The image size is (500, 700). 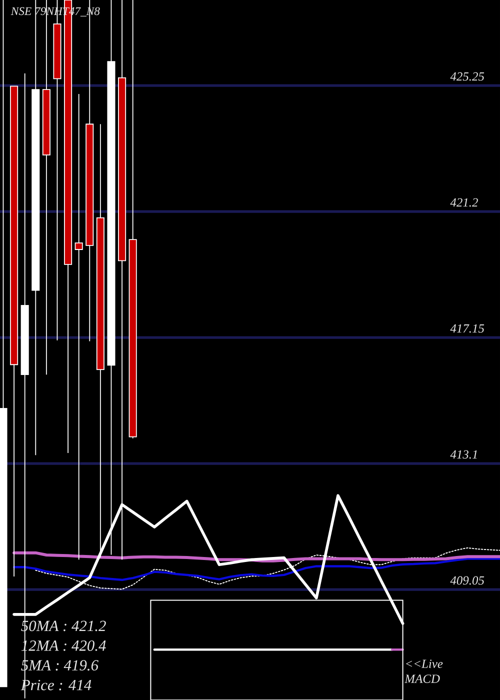 I want to click on y-tick-label: 409.05, so click(x=467, y=580).